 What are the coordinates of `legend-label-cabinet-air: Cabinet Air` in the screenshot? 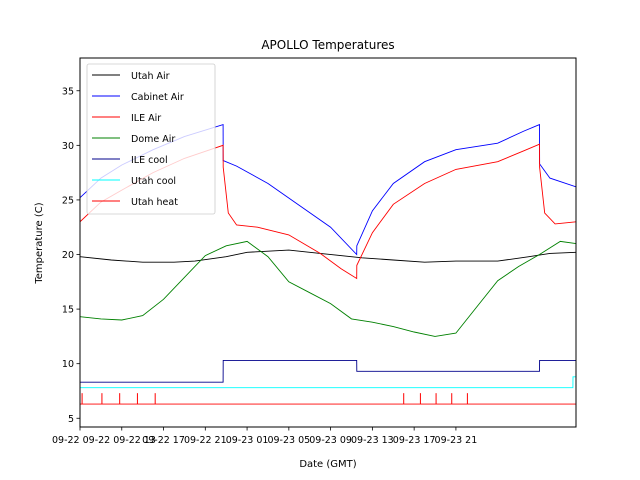 It's located at (157, 97).